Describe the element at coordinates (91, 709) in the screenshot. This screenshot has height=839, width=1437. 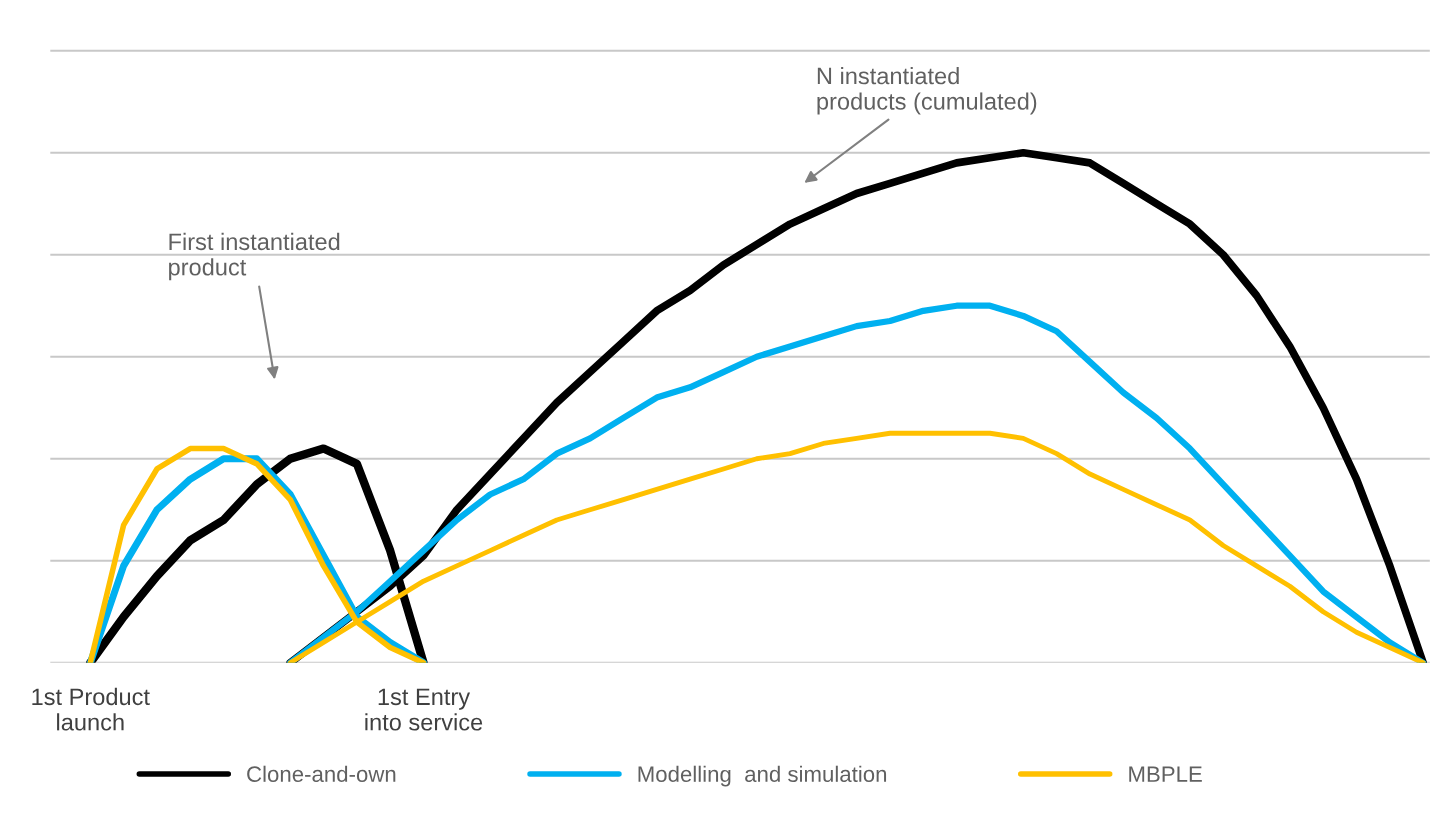
I see `x-tick-label: 1st Product launch` at that location.